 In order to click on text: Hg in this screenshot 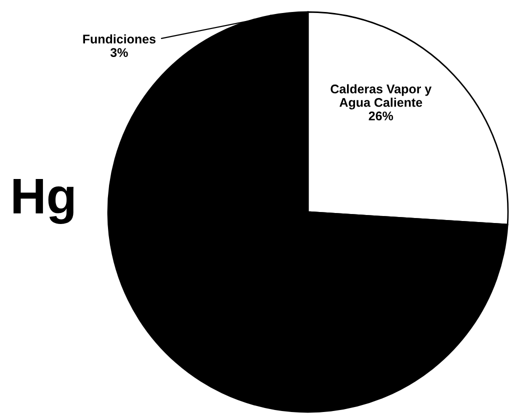, I will do `click(44, 201)`.